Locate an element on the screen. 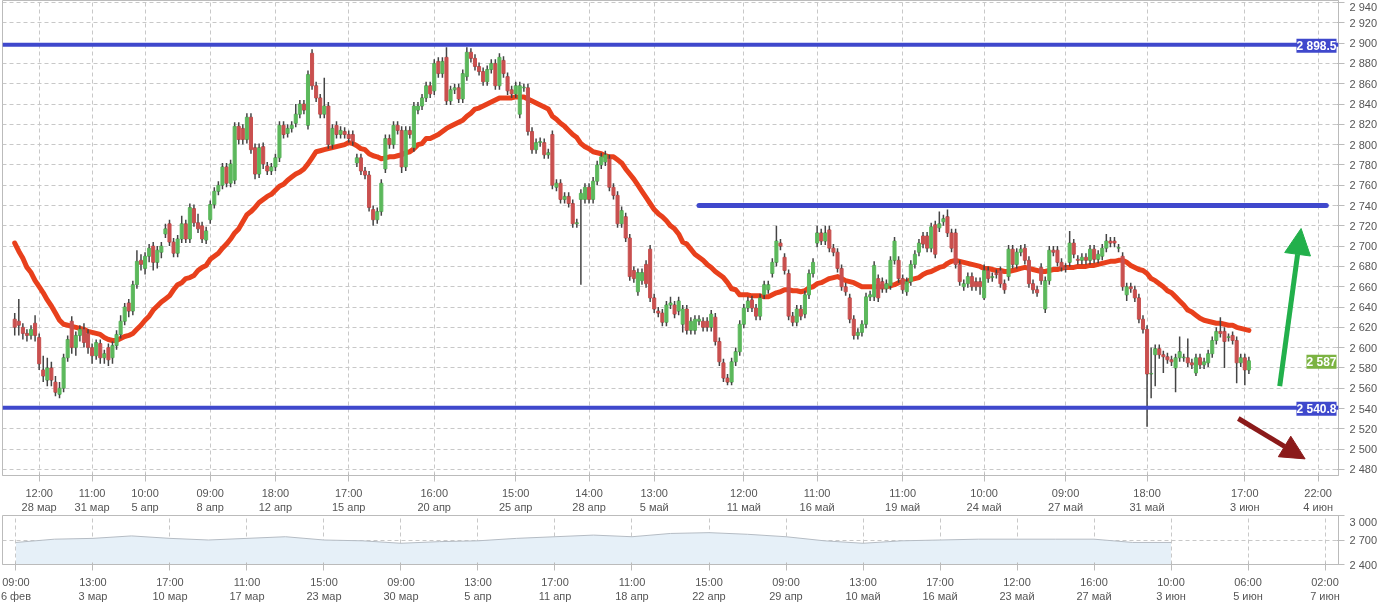 This screenshot has width=1380, height=604. y-tick-label: 2 940 is located at coordinates (1363, 6).